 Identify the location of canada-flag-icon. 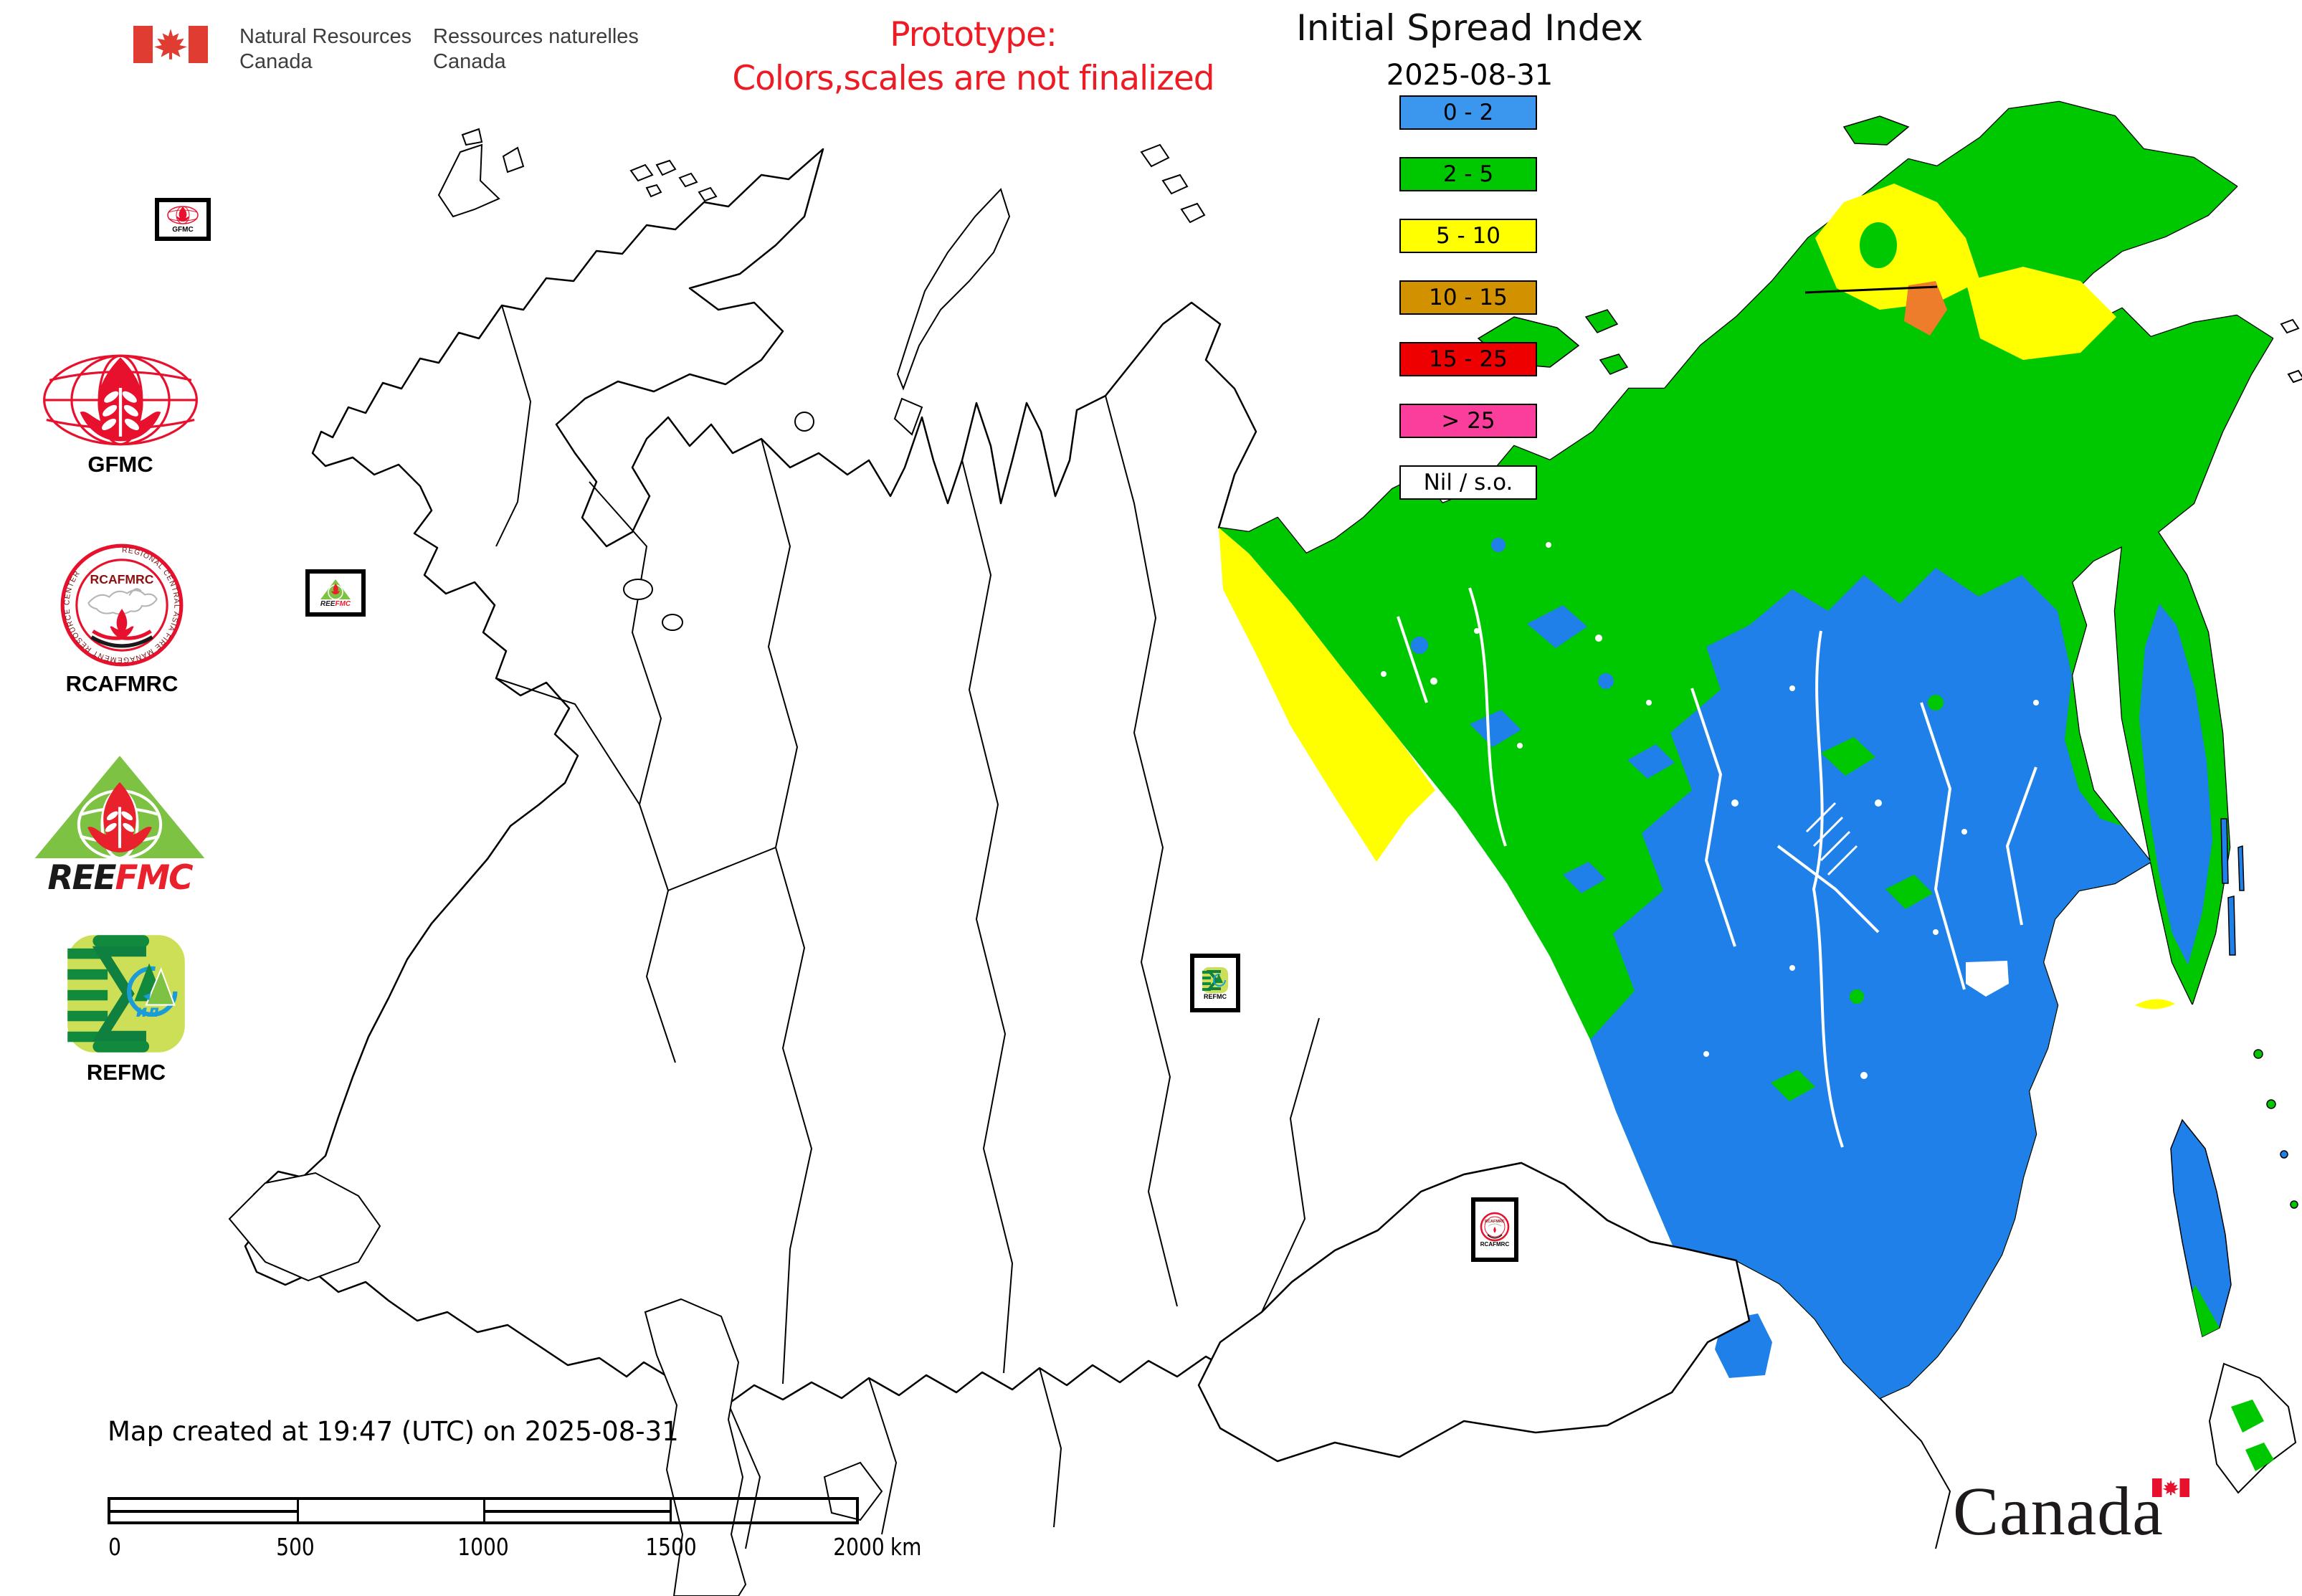
(170, 44).